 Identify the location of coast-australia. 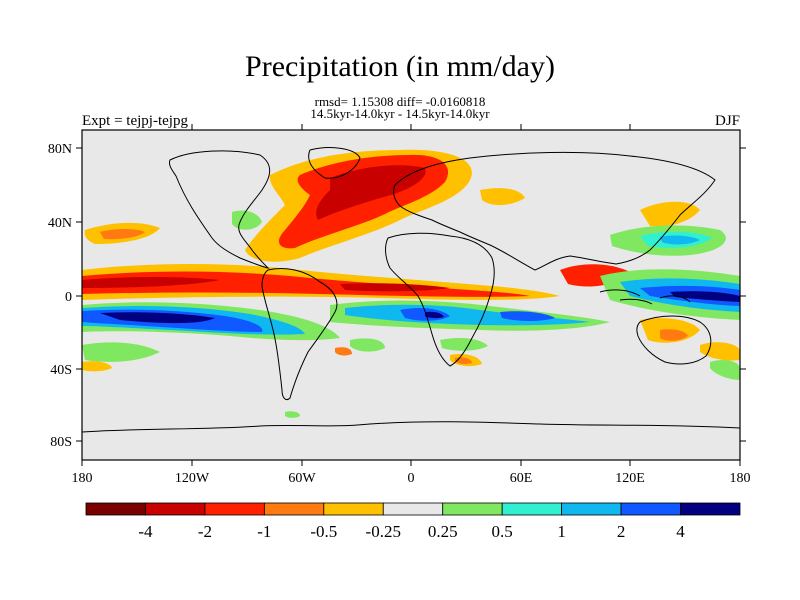
(674, 340).